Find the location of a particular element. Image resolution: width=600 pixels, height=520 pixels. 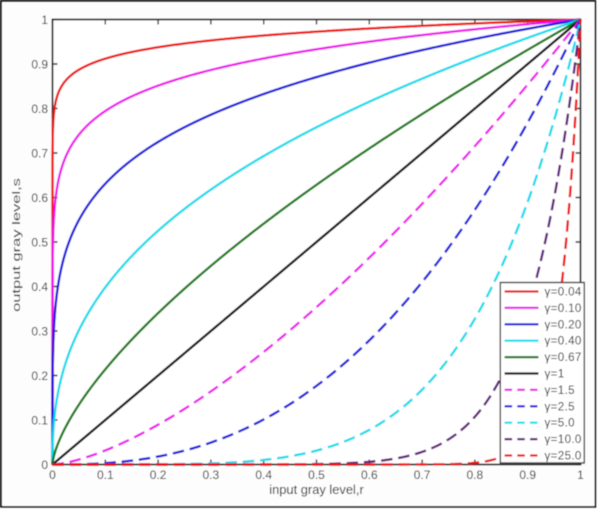

svg-text: γ=2.5 is located at coordinates (560, 406).